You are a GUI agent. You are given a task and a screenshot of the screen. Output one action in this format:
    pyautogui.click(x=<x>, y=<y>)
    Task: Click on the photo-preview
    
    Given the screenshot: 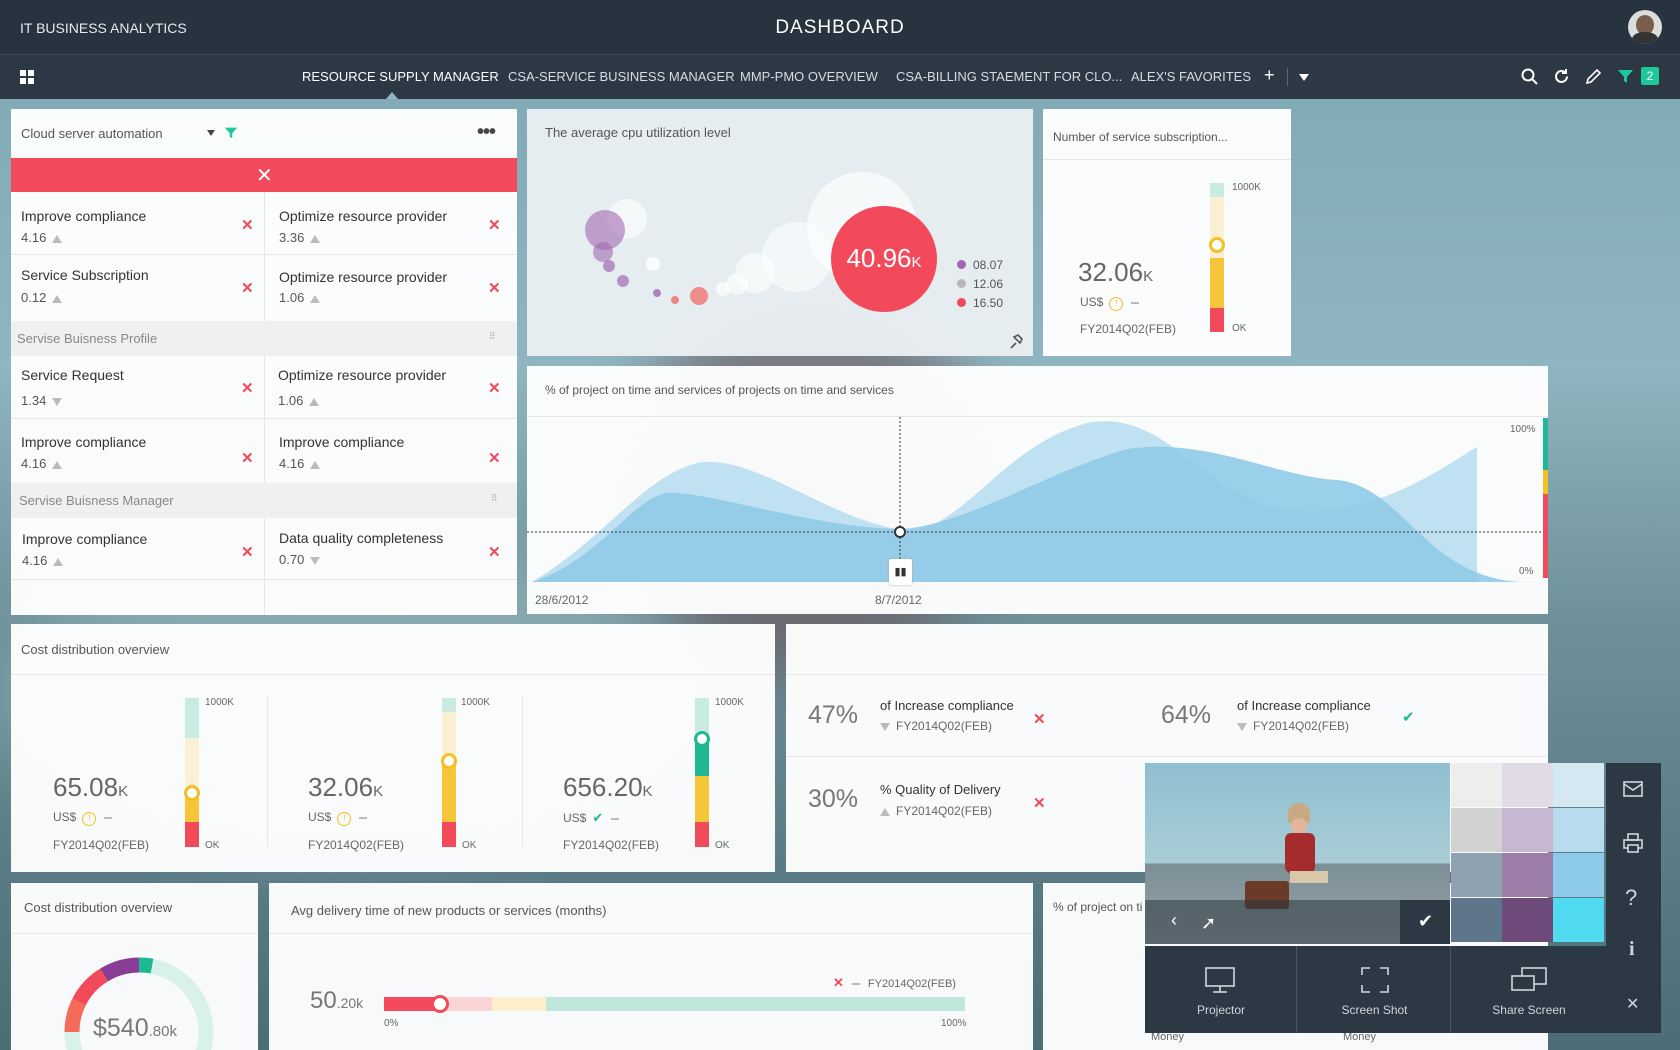 What is the action you would take?
    pyautogui.click(x=1297, y=853)
    